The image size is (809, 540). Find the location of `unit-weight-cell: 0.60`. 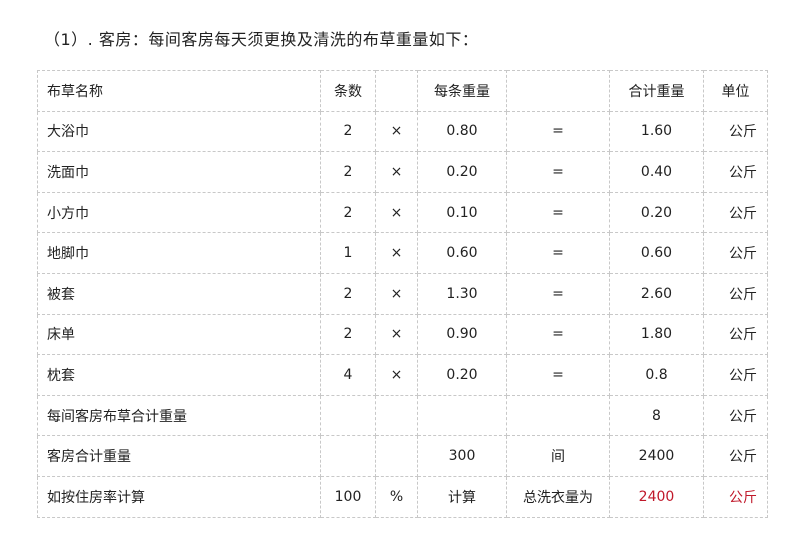

unit-weight-cell: 0.60 is located at coordinates (462, 253).